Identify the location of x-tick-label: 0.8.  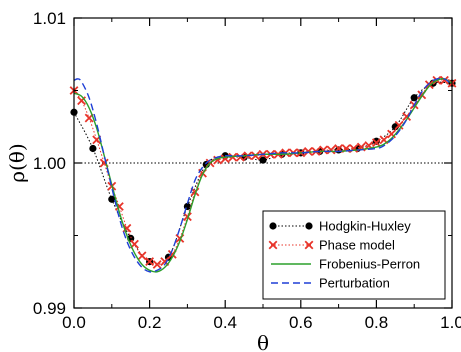
(377, 322).